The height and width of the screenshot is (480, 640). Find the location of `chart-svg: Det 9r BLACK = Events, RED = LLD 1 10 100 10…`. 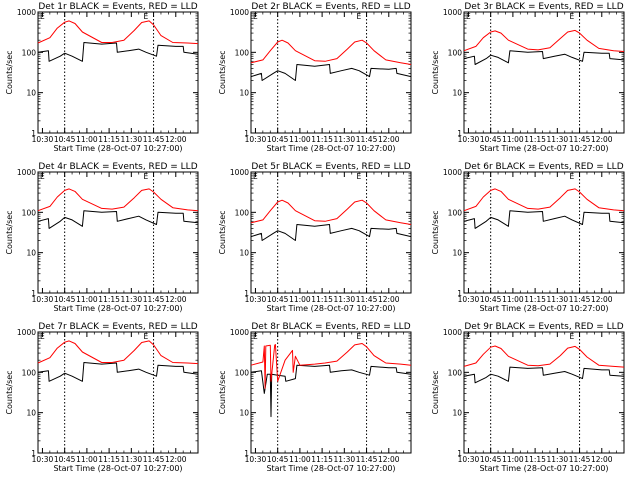

chart-svg: Det 9r BLACK = Events, RED = LLD 1 10 100 10… is located at coordinates (528, 397).